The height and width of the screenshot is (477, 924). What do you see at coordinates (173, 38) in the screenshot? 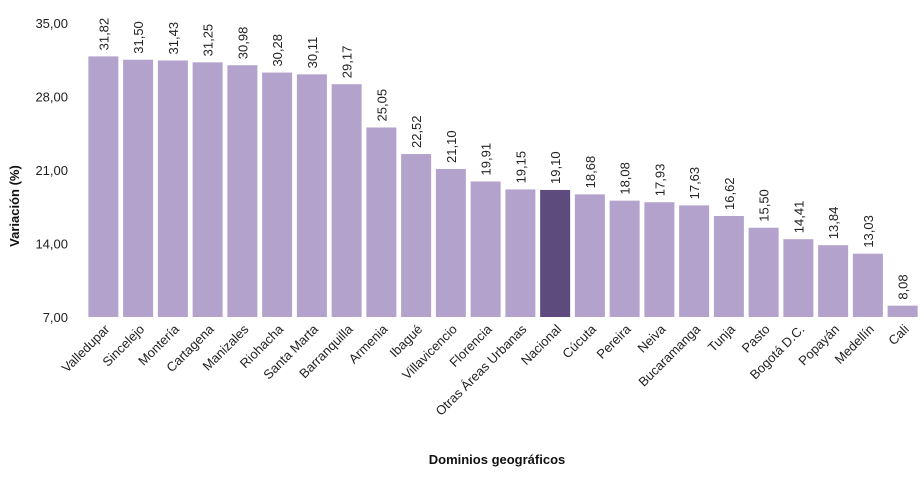
I see `data-label: 31,43` at bounding box center [173, 38].